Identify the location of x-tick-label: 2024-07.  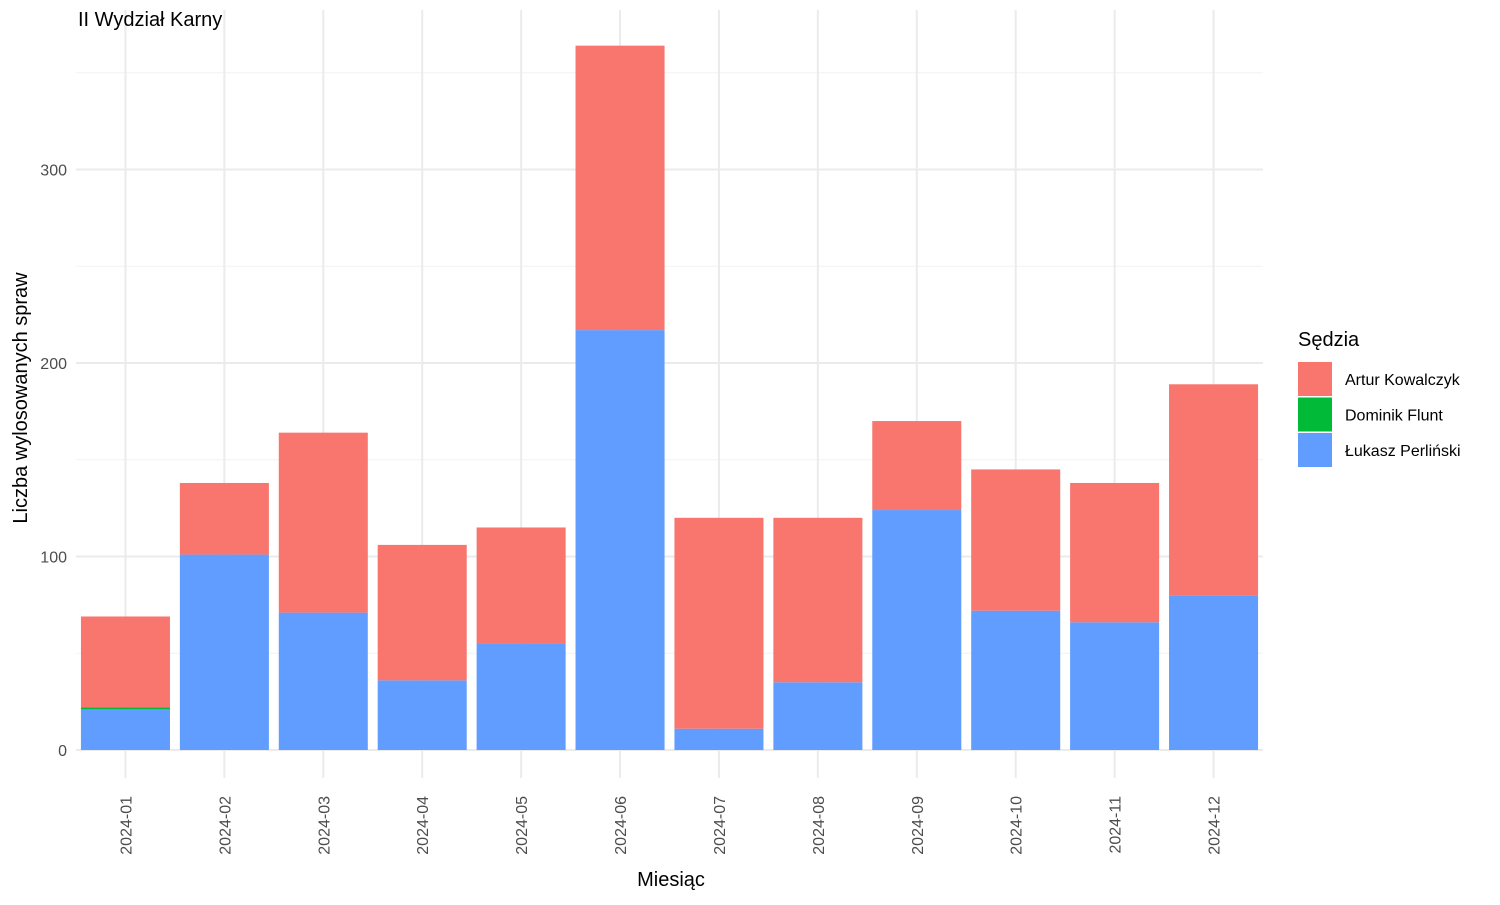
(720, 825).